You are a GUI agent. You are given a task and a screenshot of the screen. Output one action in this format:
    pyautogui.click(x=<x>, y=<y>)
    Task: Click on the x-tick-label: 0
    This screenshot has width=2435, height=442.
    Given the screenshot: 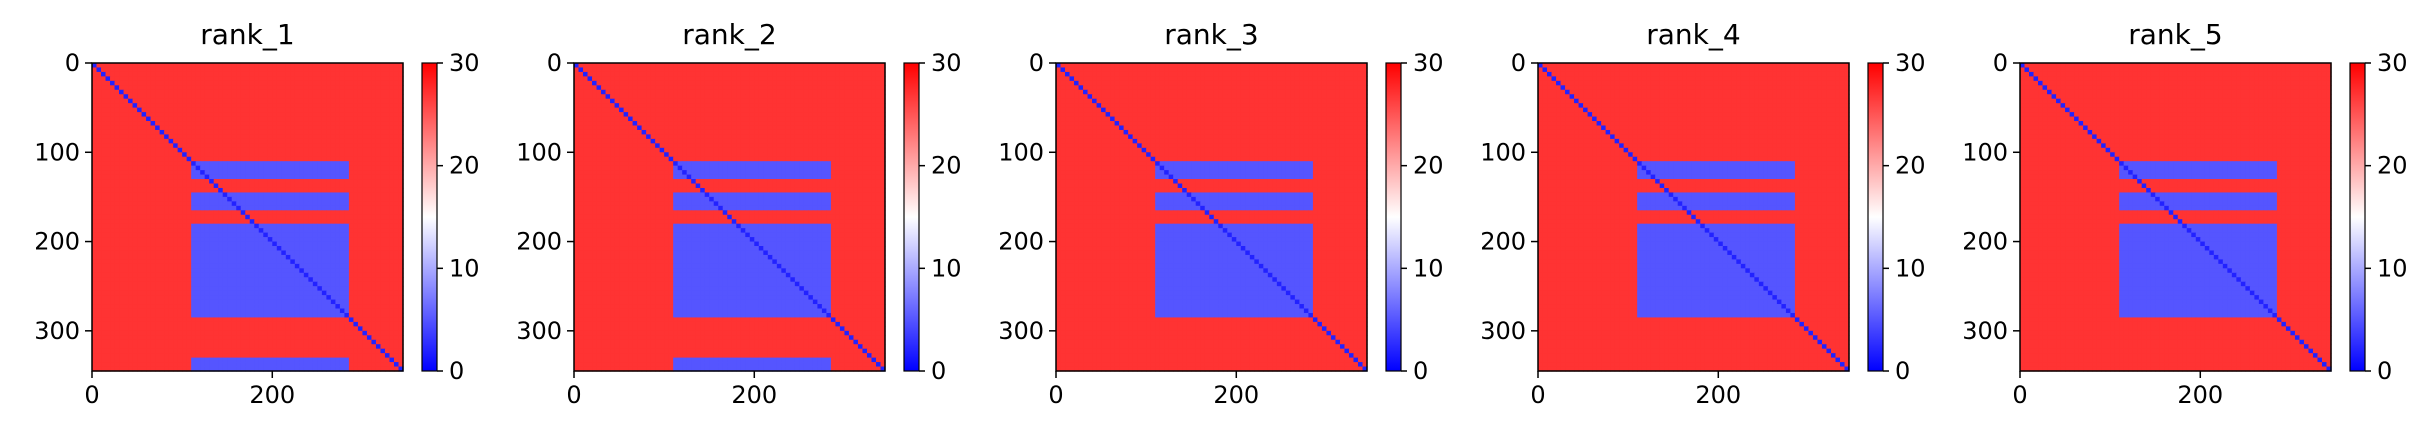 What is the action you would take?
    pyautogui.click(x=91, y=395)
    